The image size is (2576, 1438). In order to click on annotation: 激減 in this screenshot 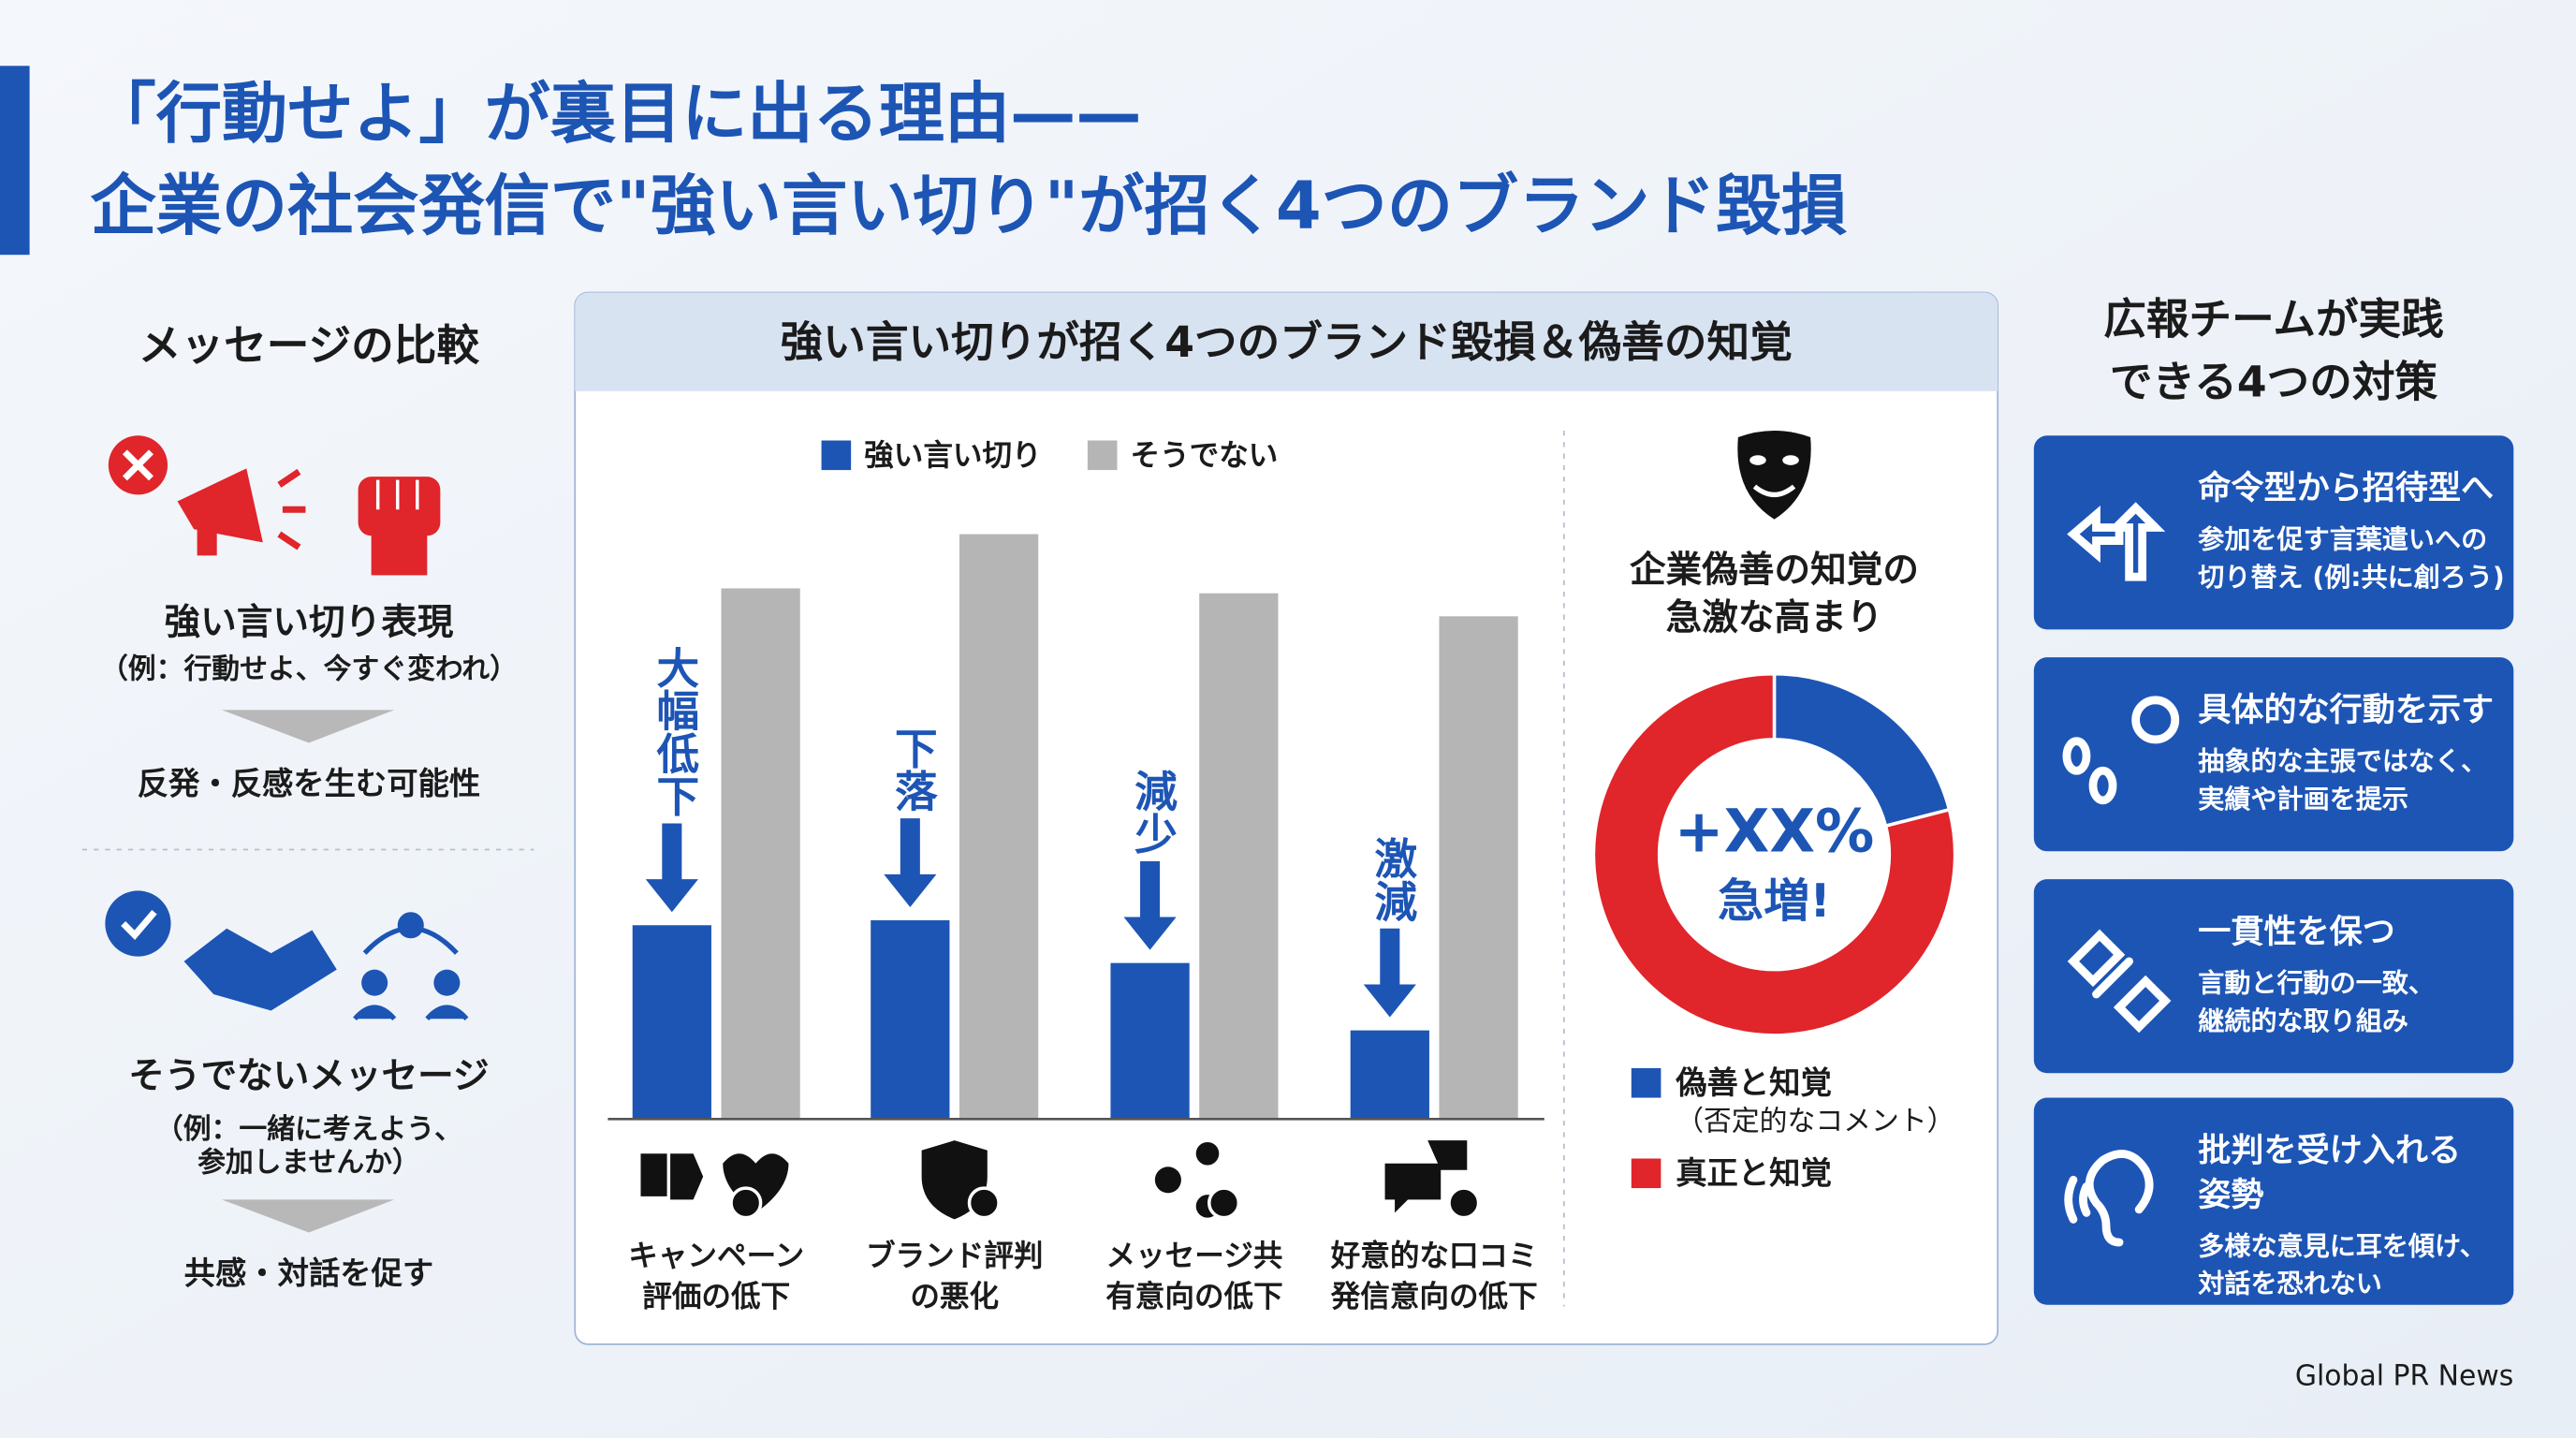, I will do `click(1392, 878)`.